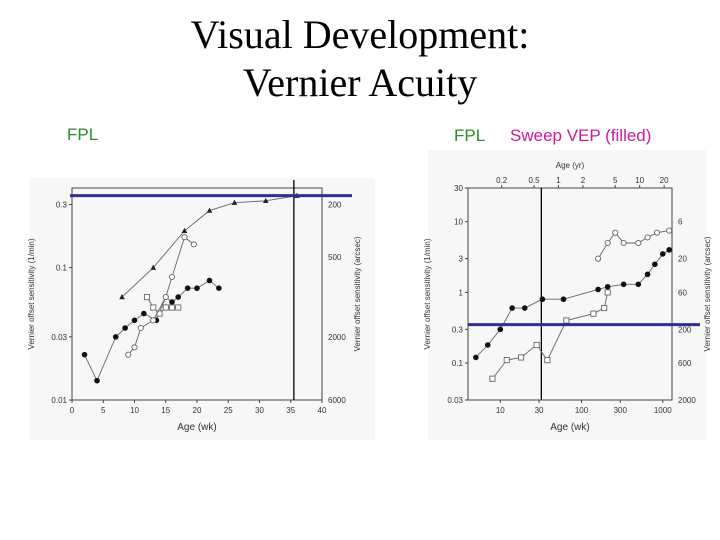 Image resolution: width=720 pixels, height=540 pixels. What do you see at coordinates (639, 180) in the screenshot?
I see `chart2-x-top-tick-label: 10` at bounding box center [639, 180].